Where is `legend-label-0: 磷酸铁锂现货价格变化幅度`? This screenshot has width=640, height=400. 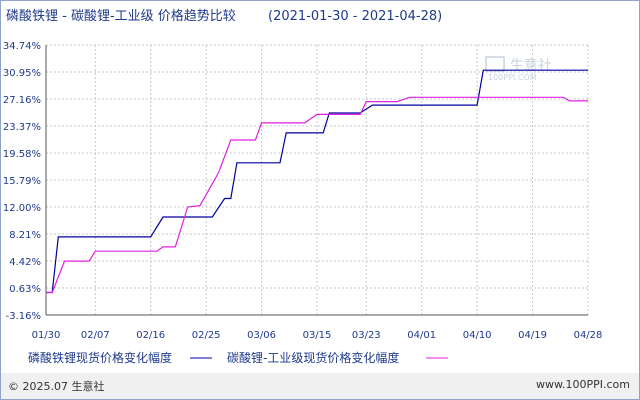 legend-label-0: 磷酸铁锂现货价格变化幅度 is located at coordinates (100, 357).